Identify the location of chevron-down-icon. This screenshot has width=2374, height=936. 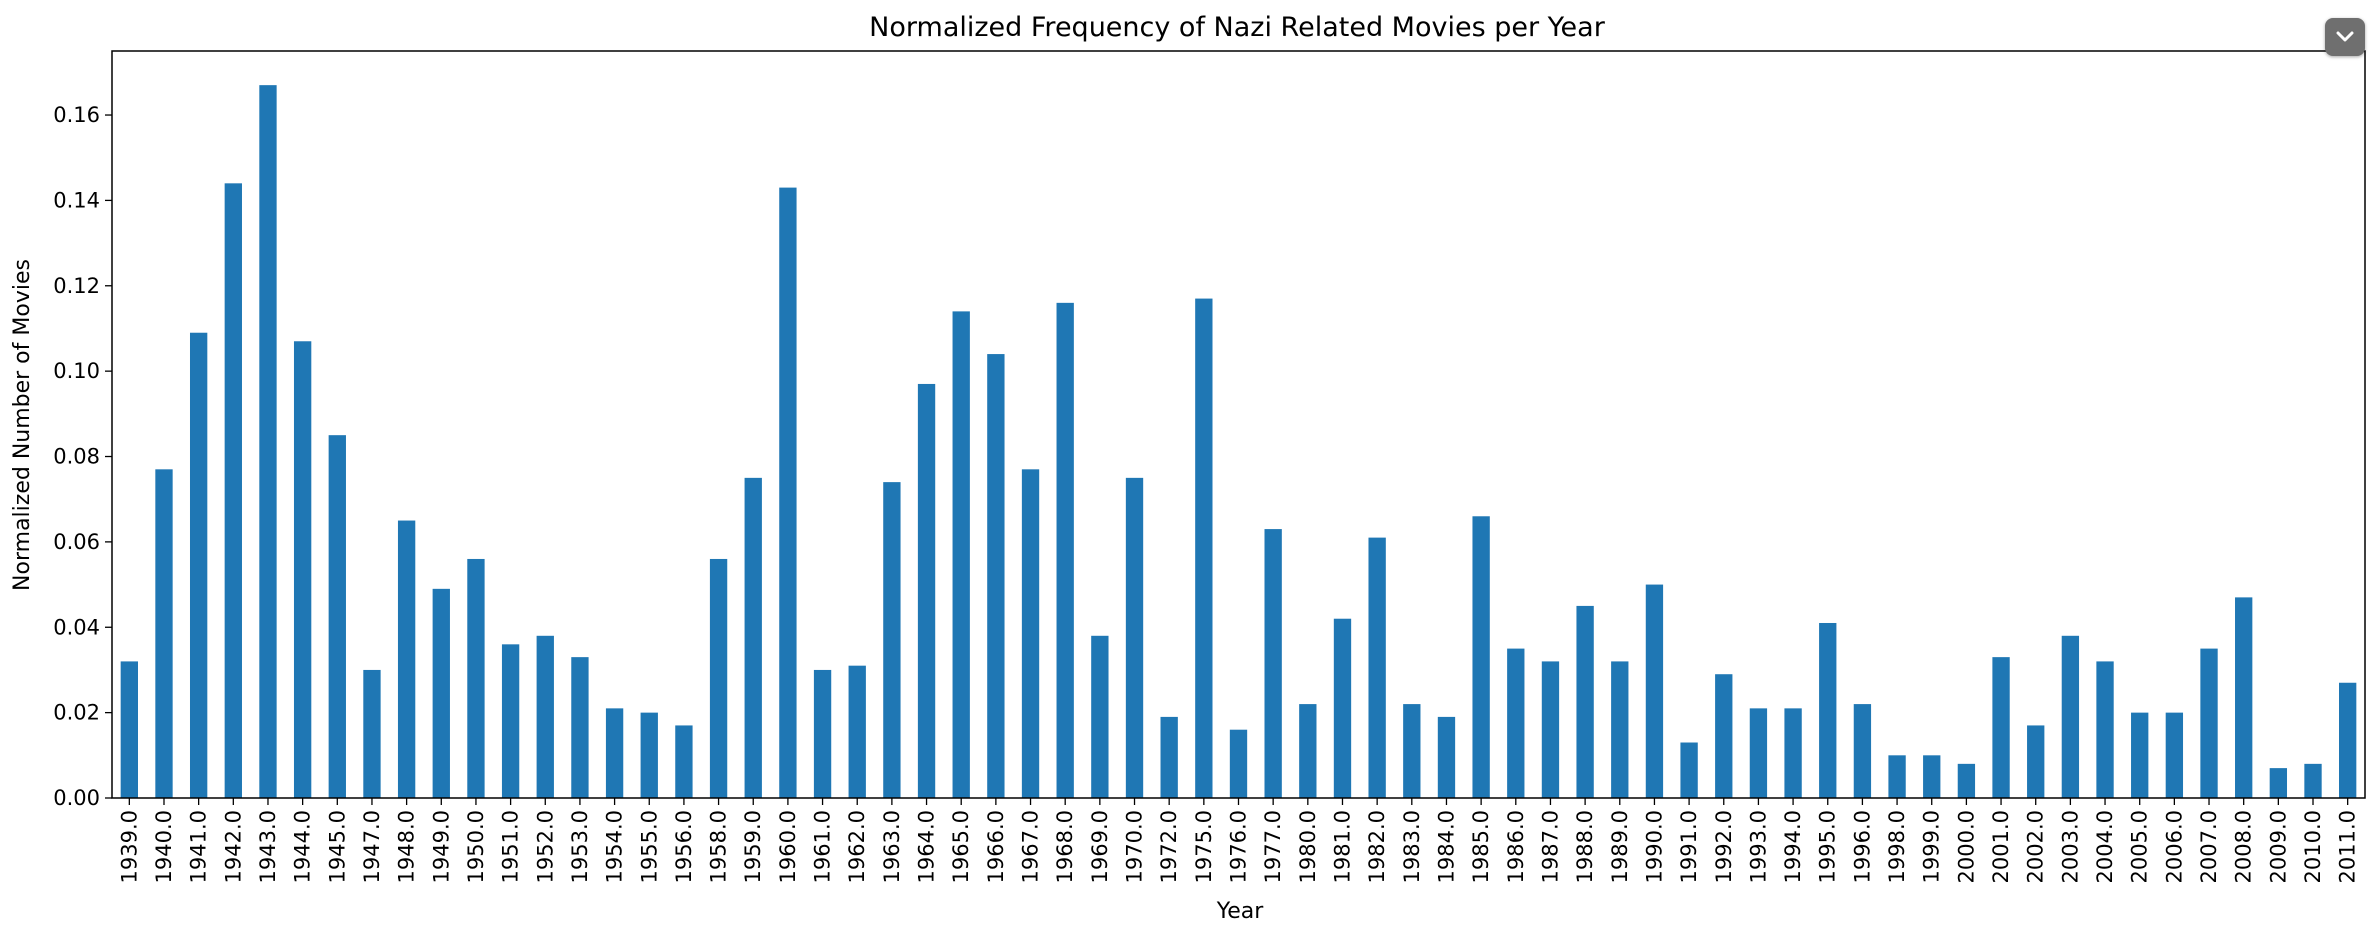
(2345, 36).